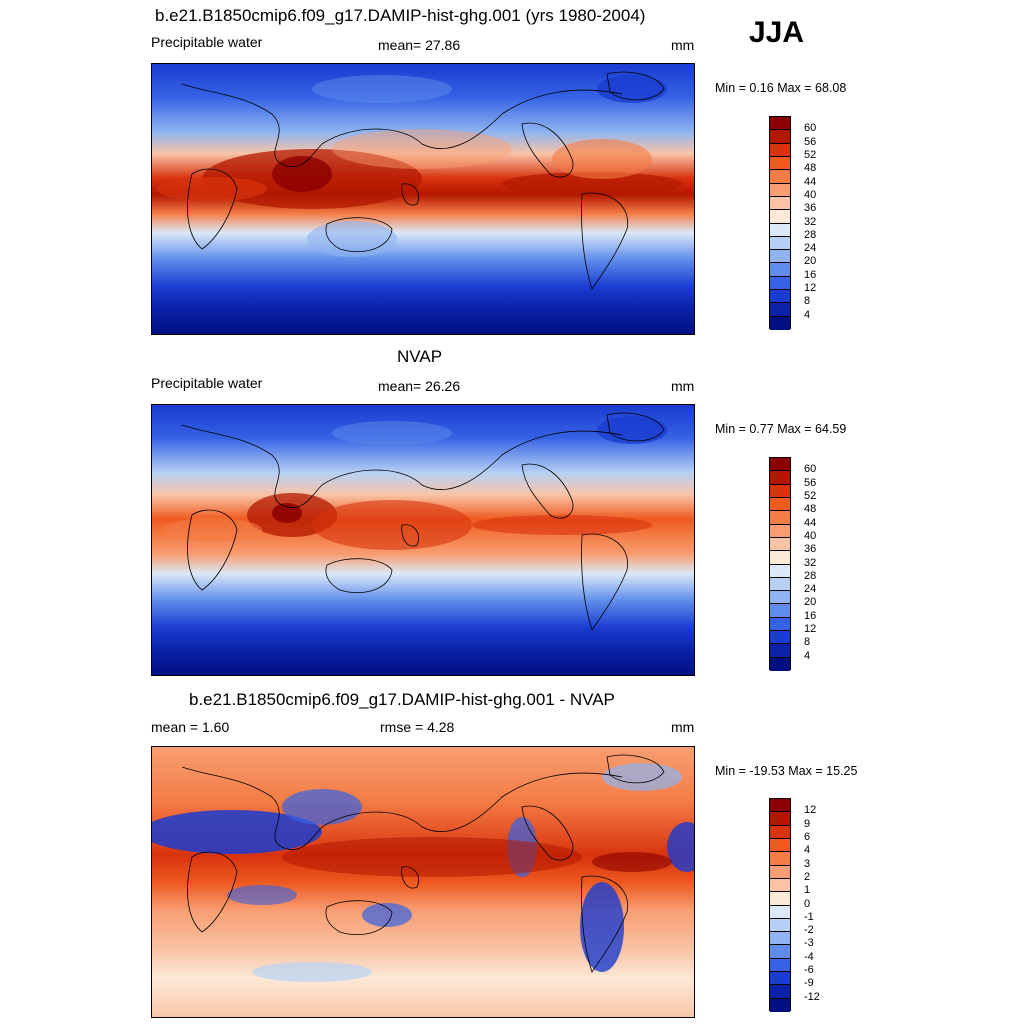 The height and width of the screenshot is (1024, 1024). Describe the element at coordinates (809, 956) in the screenshot. I see `colorbar-tick-label: -4` at that location.